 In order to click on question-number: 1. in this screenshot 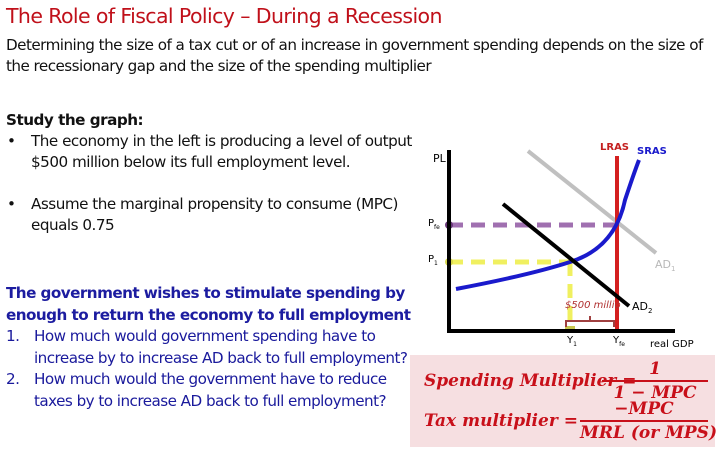, I will do `click(13, 336)`.